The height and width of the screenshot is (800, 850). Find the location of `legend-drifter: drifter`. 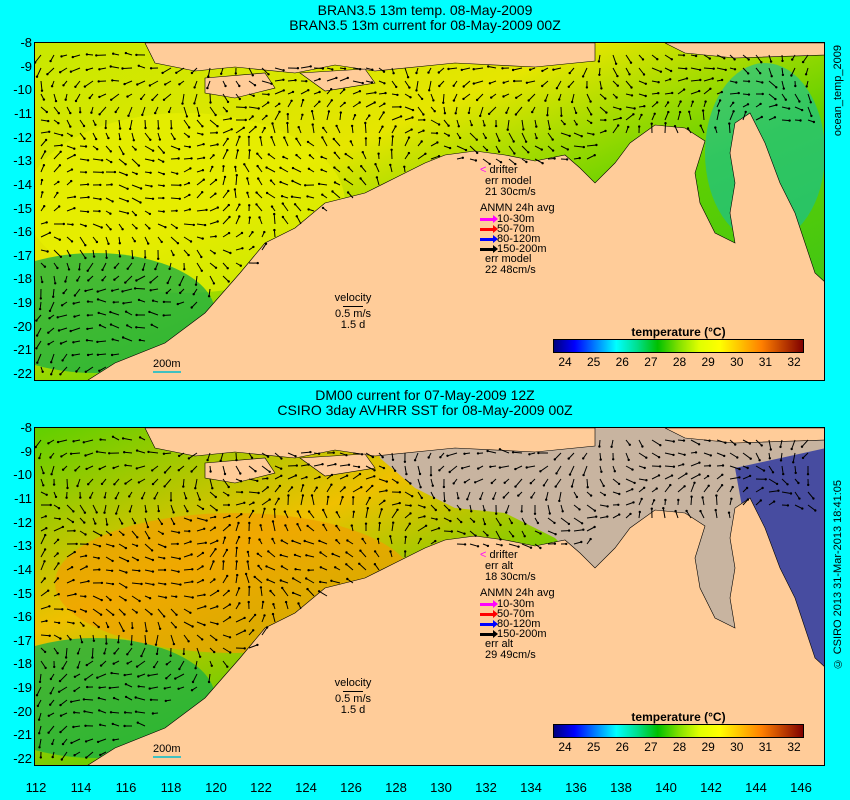

legend-drifter: drifter is located at coordinates (503, 170).